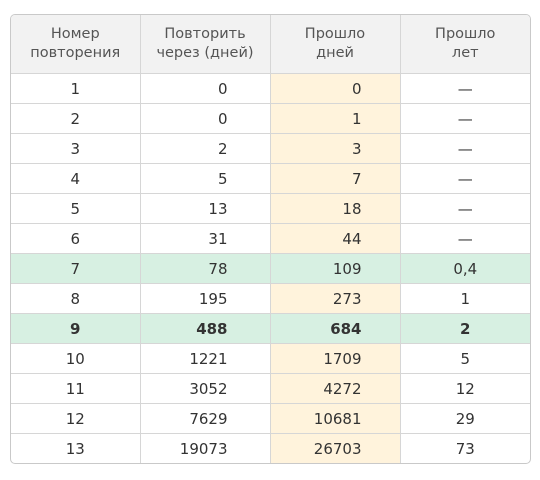  I want to click on header-years-passed: Прошло лет, so click(465, 44).